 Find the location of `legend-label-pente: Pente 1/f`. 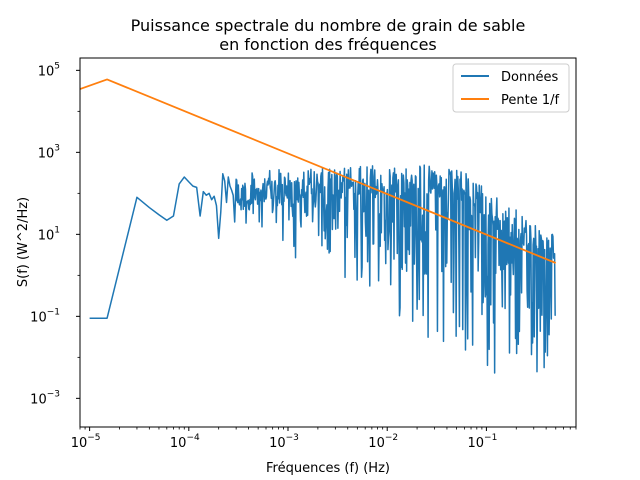

legend-label-pente: Pente 1/f is located at coordinates (530, 100).